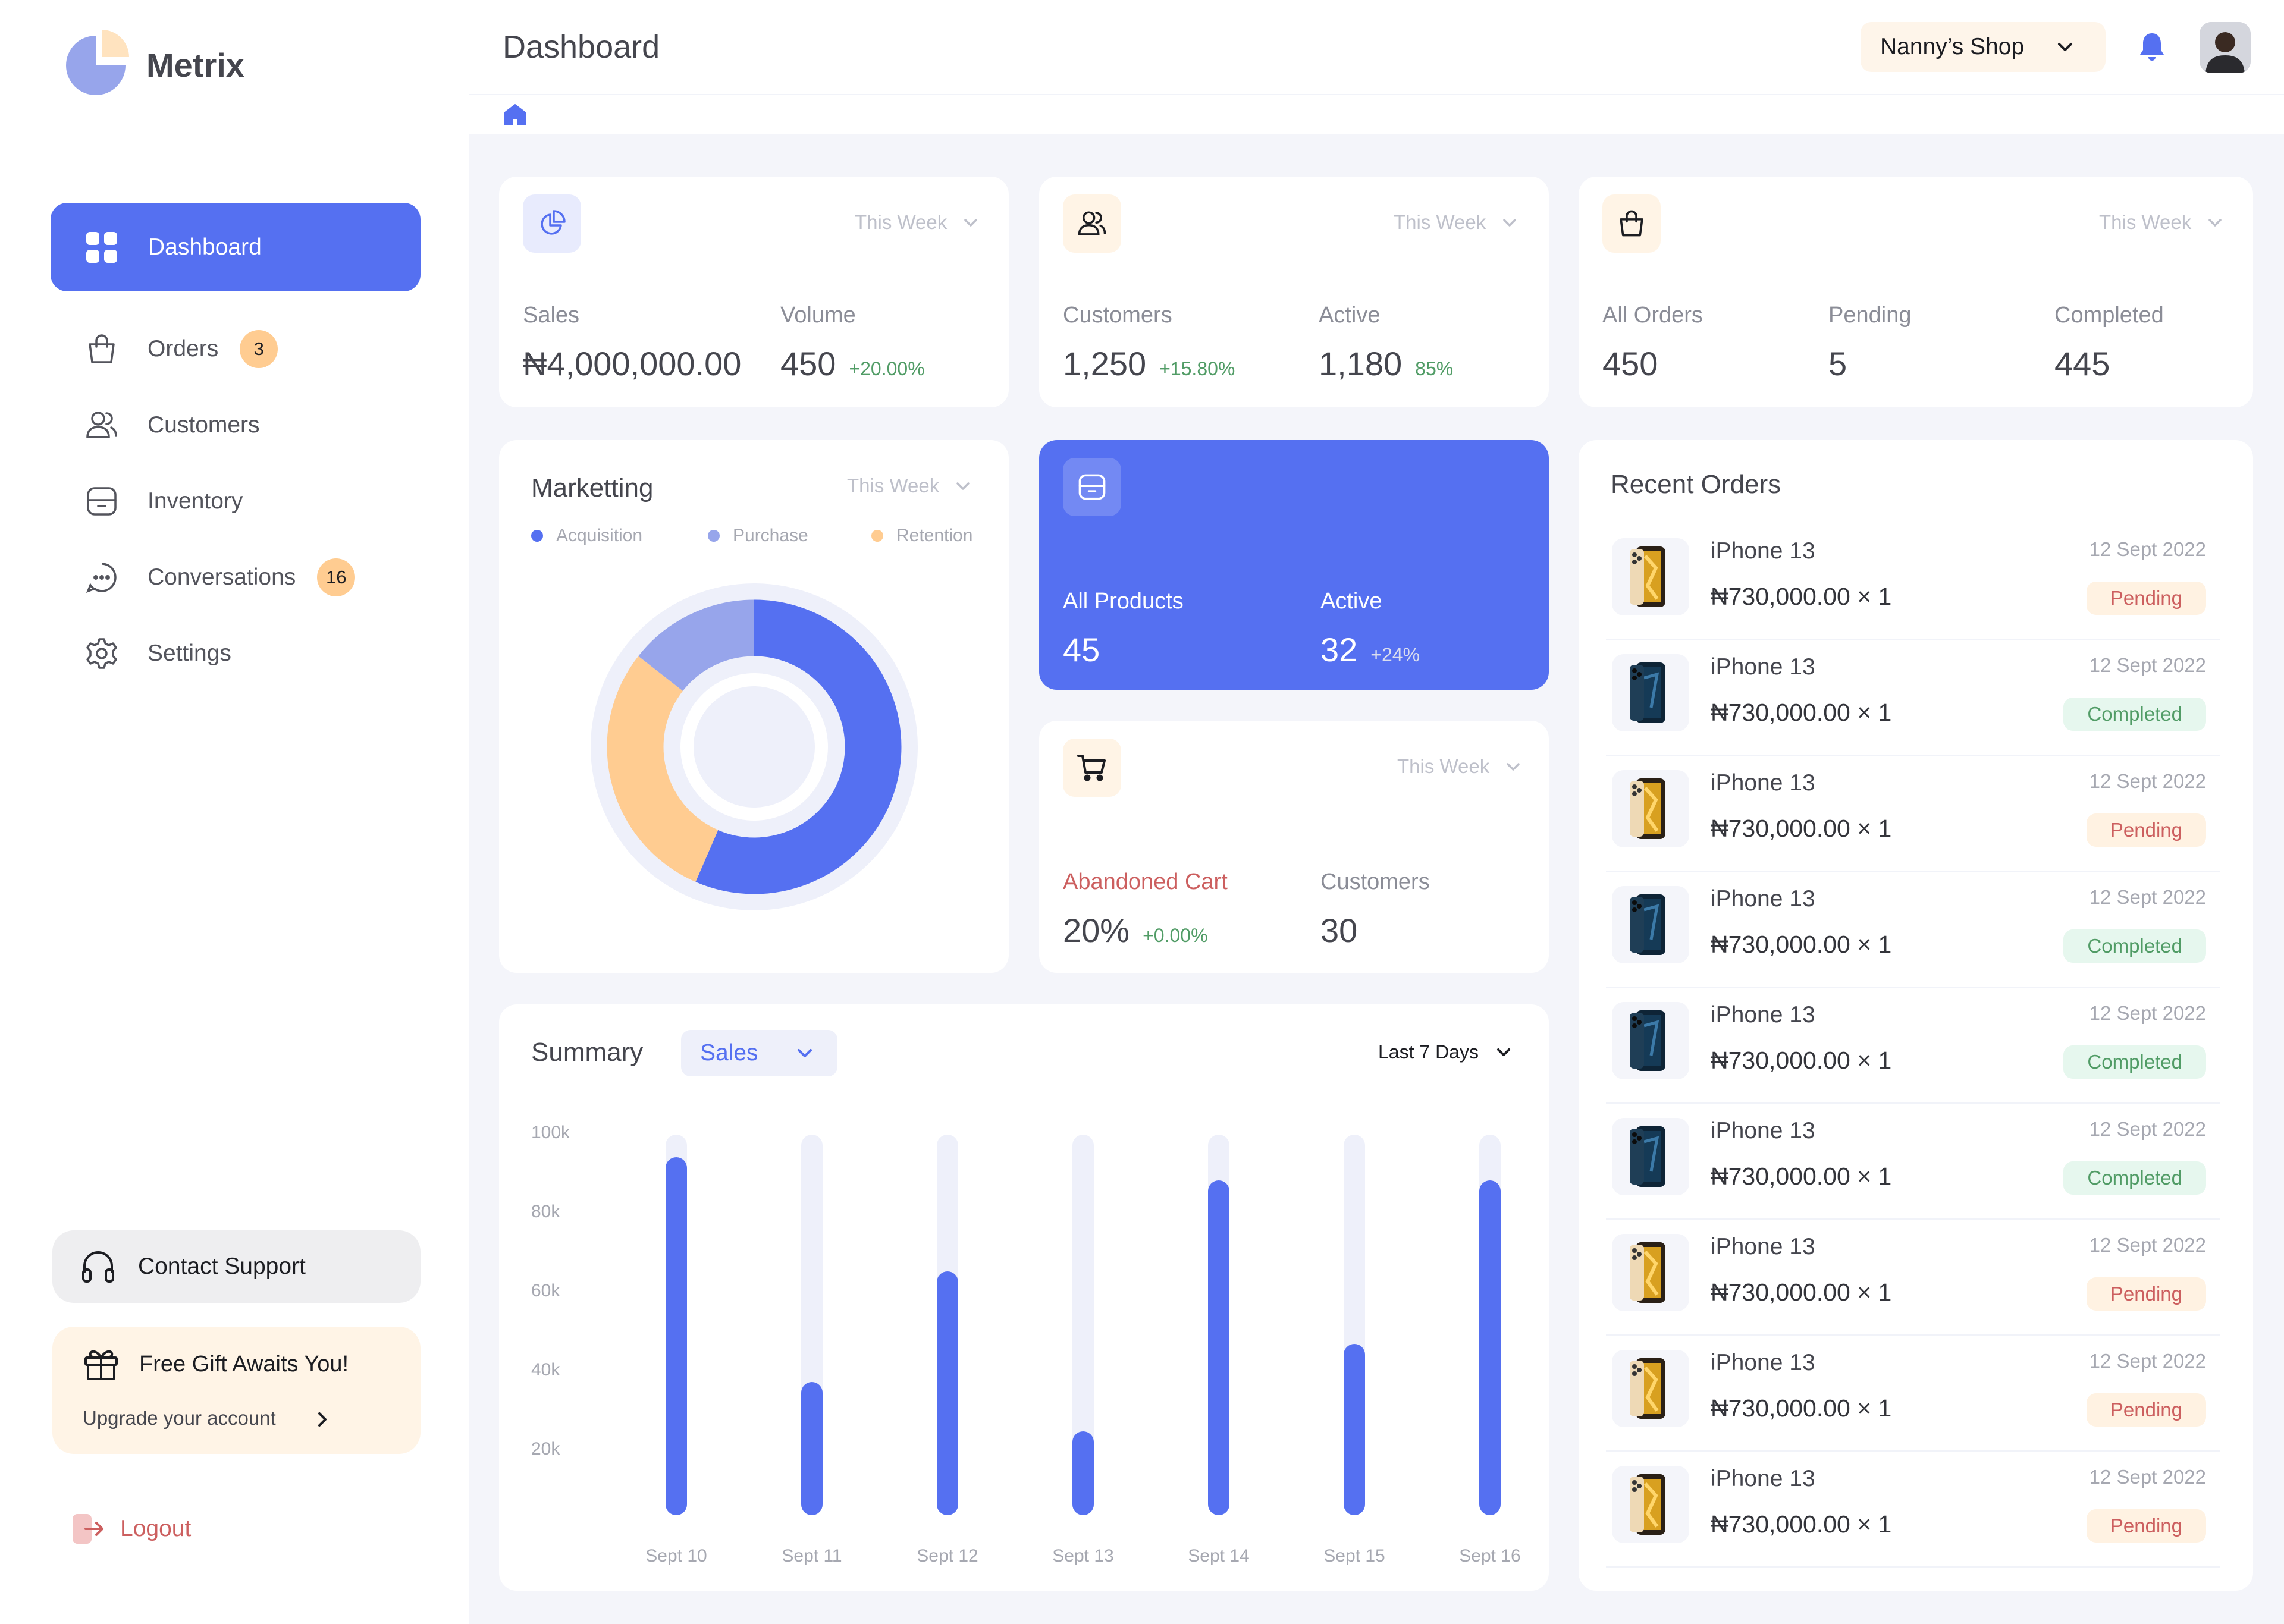  What do you see at coordinates (552, 223) in the screenshot?
I see `pie-chart-icon` at bounding box center [552, 223].